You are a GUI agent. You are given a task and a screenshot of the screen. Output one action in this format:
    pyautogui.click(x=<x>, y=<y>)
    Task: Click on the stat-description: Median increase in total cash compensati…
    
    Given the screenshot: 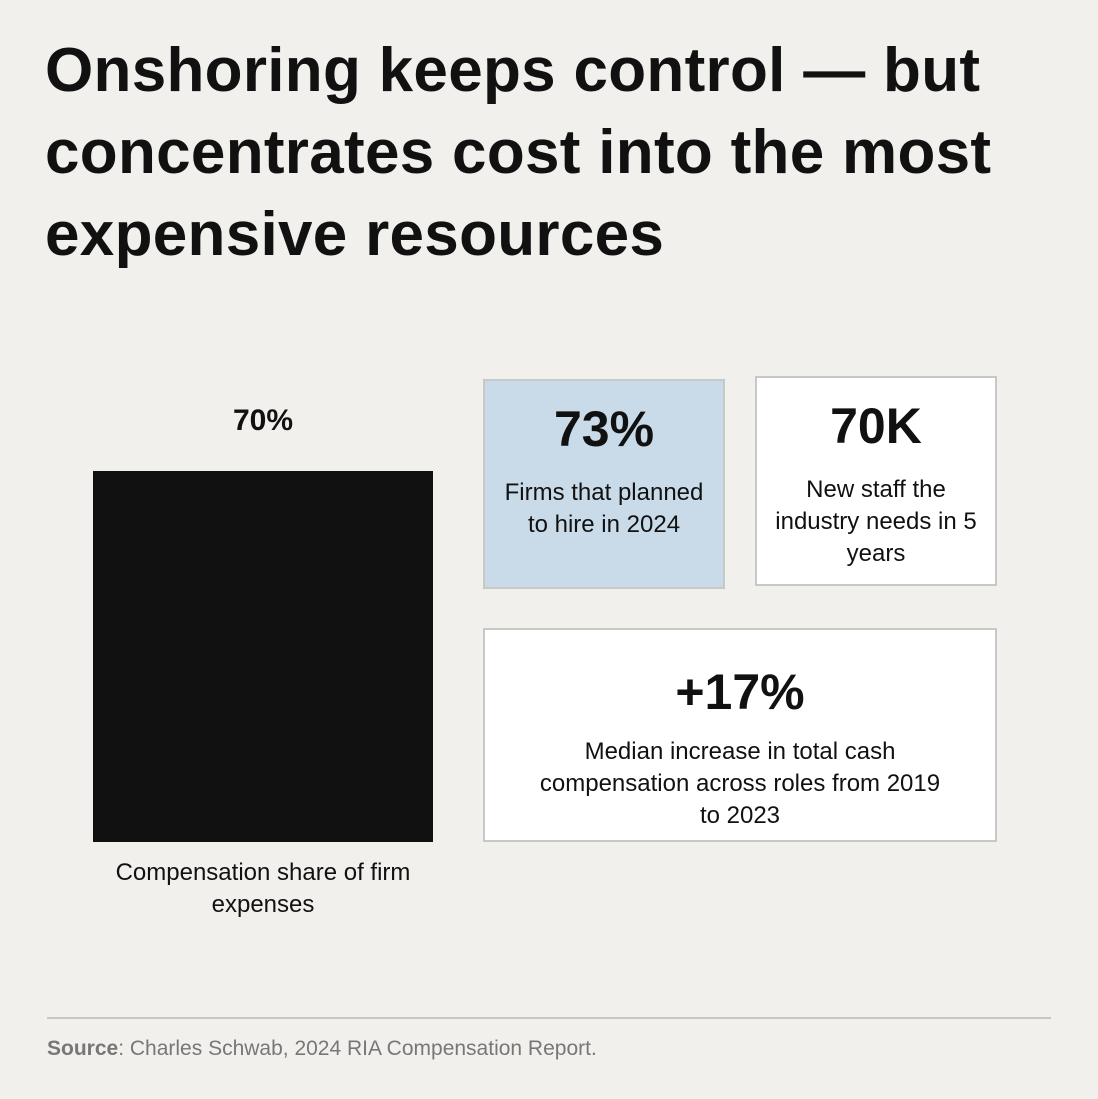 What is the action you would take?
    pyautogui.click(x=740, y=783)
    